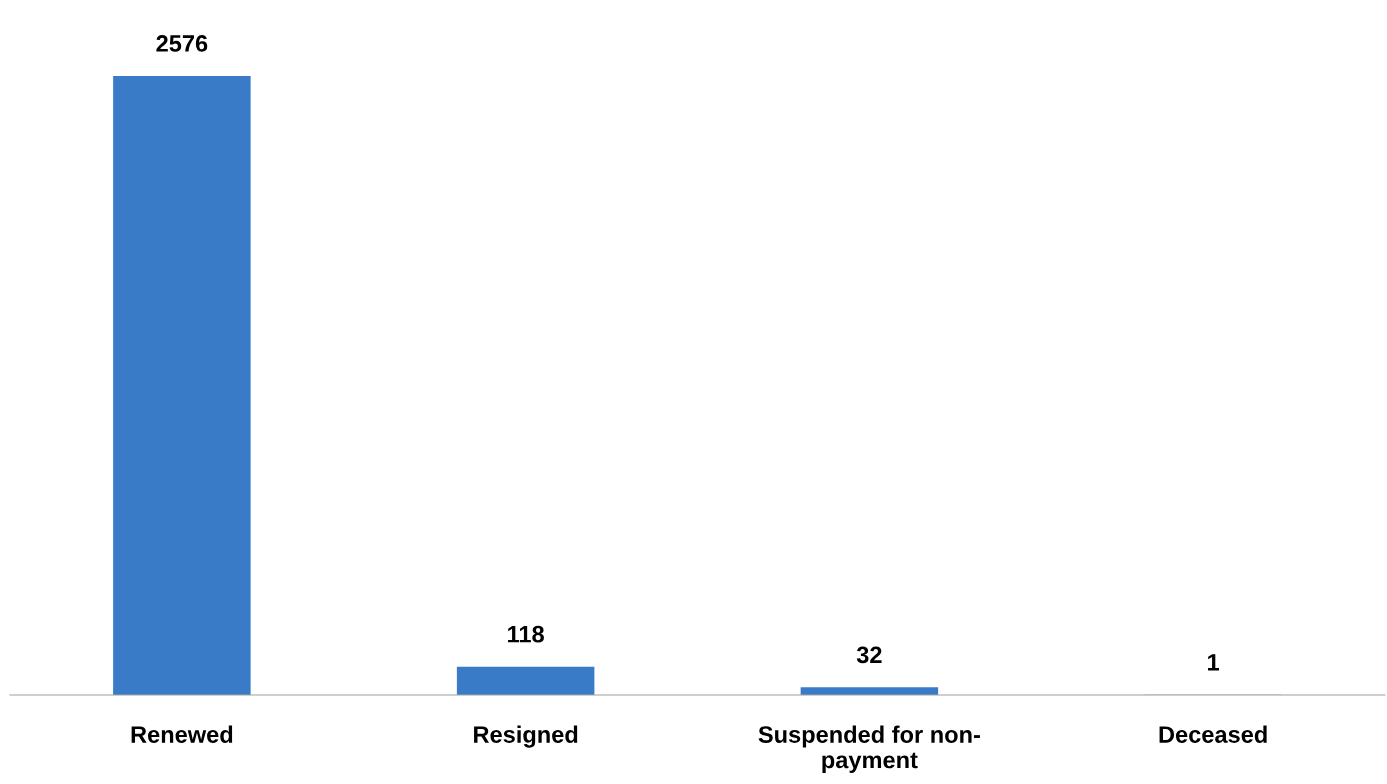 The height and width of the screenshot is (784, 1387). What do you see at coordinates (526, 736) in the screenshot?
I see `x-tick-label: Resigned` at bounding box center [526, 736].